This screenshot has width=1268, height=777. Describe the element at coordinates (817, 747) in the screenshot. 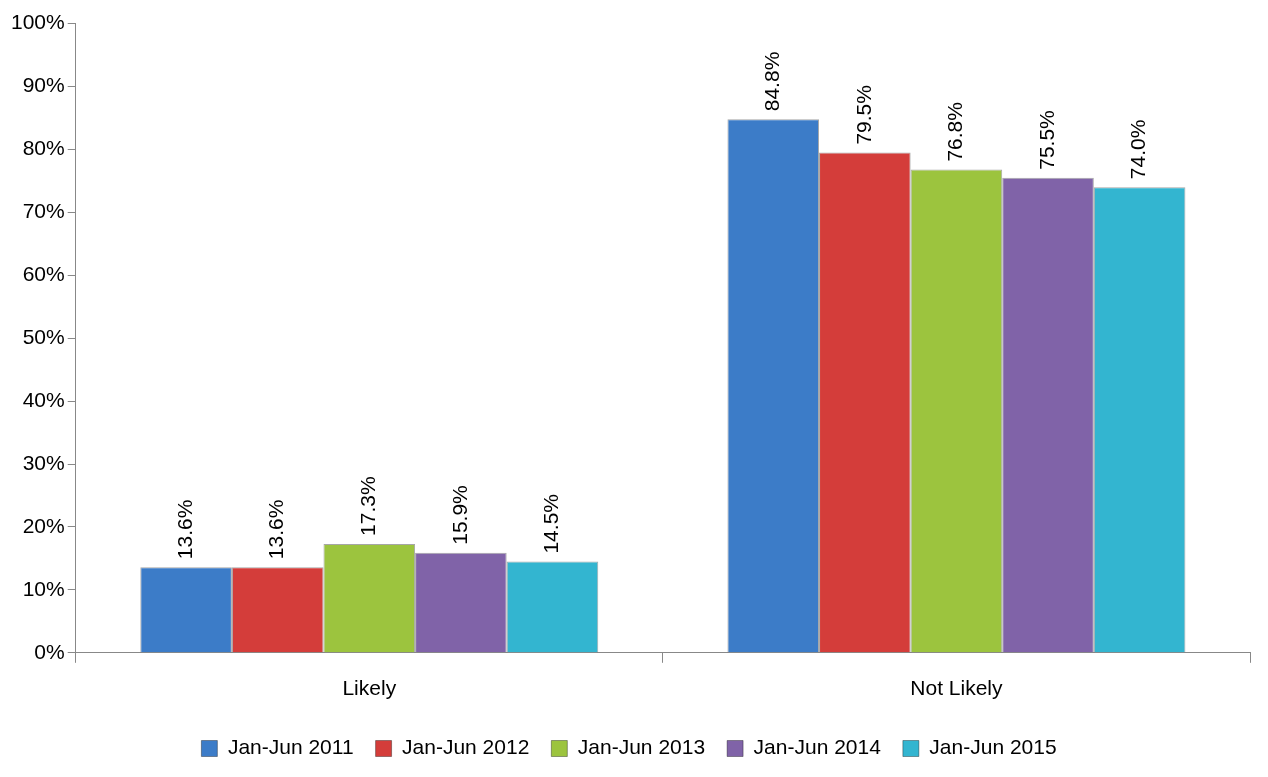

I see `legend-label: Jan-Jun 2014` at that location.